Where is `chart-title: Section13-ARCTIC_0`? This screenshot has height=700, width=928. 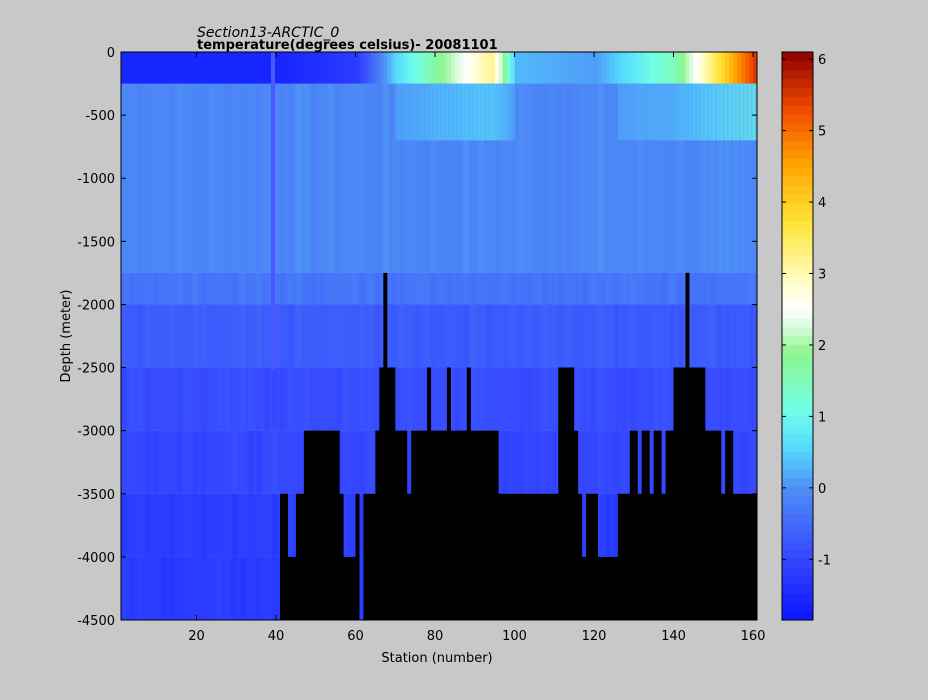
chart-title: Section13-ARCTIC_0 is located at coordinates (268, 33).